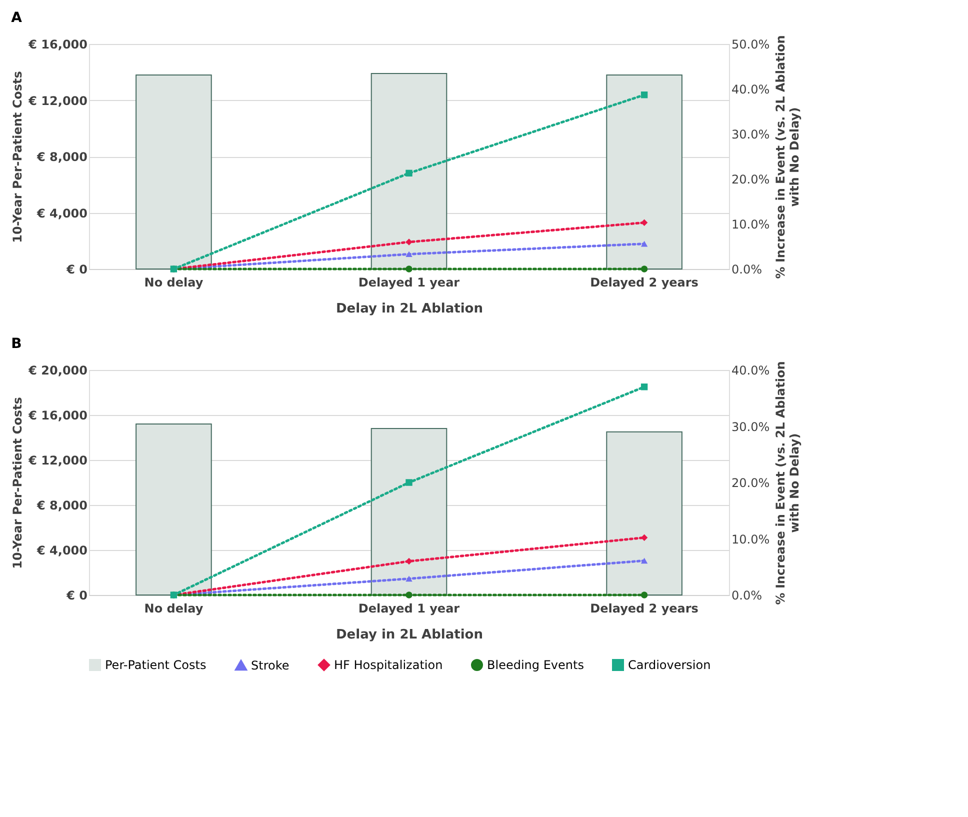 The width and height of the screenshot is (968, 817). I want to click on y-tick-label: € 20,000, so click(58, 371).